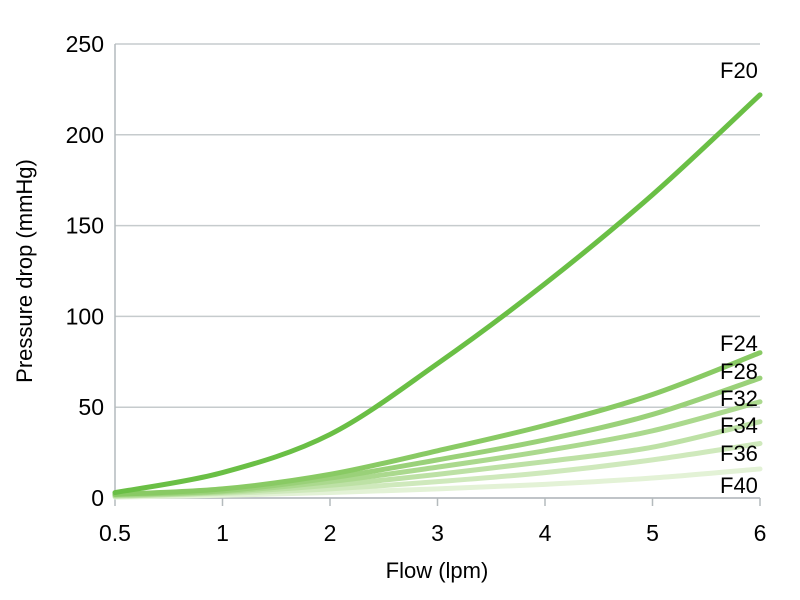 The height and width of the screenshot is (600, 800). Describe the element at coordinates (437, 533) in the screenshot. I see `x-tick-label-3: 3` at that location.